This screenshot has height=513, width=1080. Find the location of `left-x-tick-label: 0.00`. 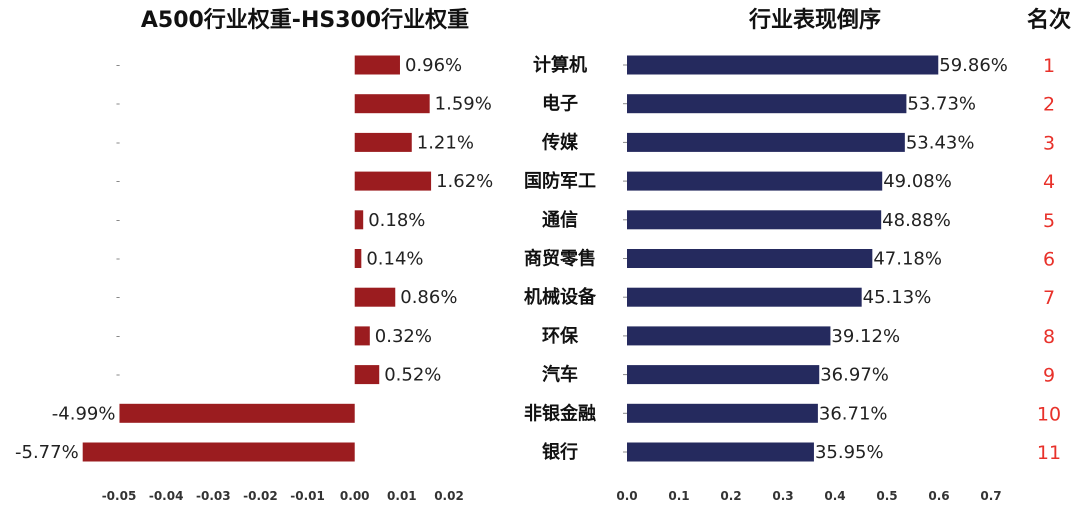

left-x-tick-label: 0.00 is located at coordinates (355, 496).